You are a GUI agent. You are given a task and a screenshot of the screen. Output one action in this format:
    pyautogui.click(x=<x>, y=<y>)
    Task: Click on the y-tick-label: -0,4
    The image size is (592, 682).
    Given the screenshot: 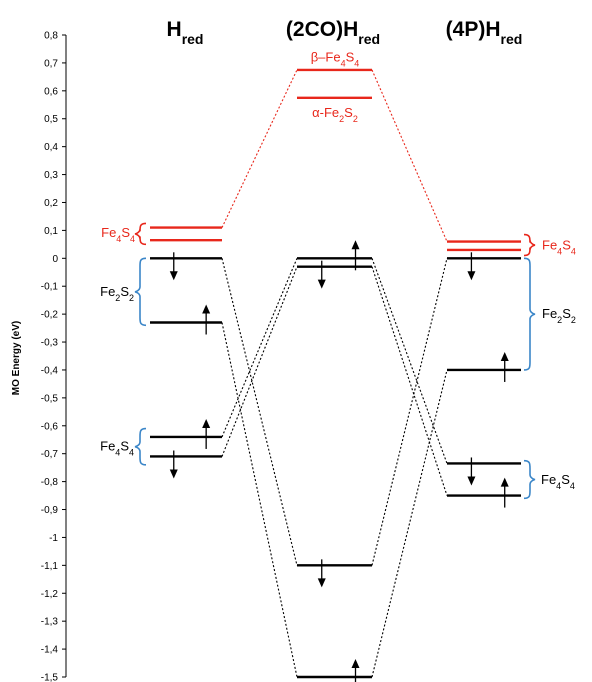 What is the action you would take?
    pyautogui.click(x=50, y=370)
    